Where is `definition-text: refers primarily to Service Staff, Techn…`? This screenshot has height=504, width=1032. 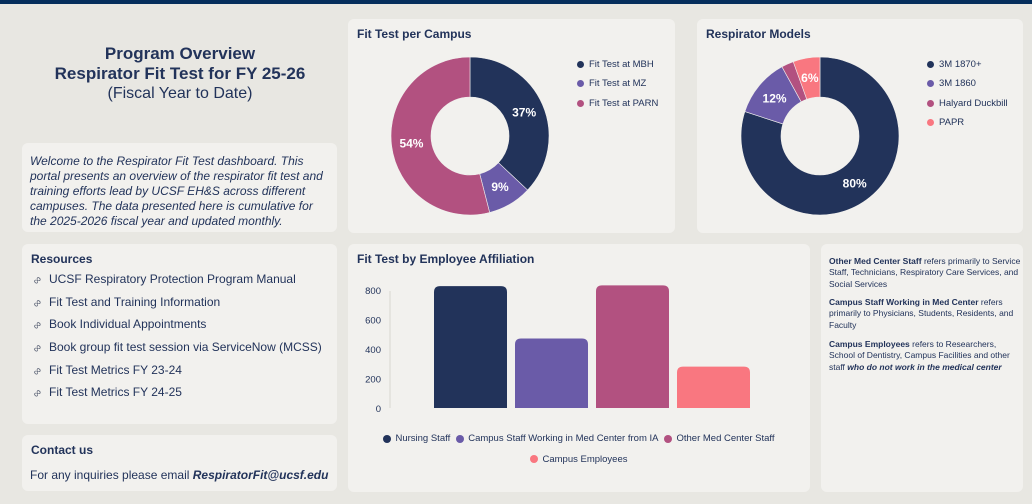
definition-text: refers primarily to Service Staff, Techn… is located at coordinates (925, 272).